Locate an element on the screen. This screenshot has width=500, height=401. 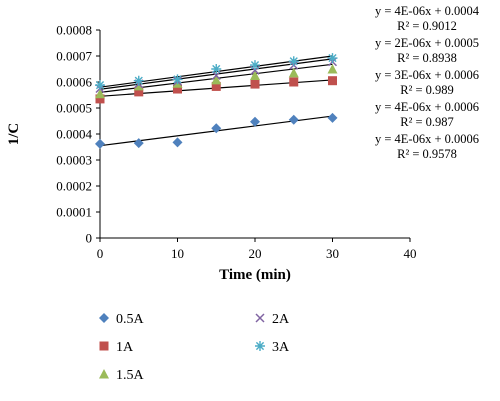
series-3a is located at coordinates (216, 72).